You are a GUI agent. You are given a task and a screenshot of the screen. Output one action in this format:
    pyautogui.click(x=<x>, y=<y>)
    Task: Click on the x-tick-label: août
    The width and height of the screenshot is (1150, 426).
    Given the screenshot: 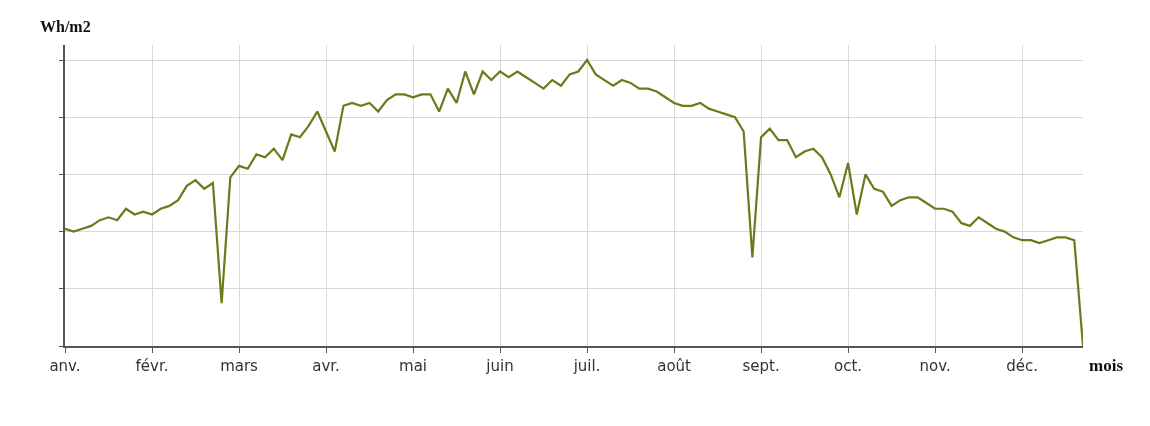 What is the action you would take?
    pyautogui.click(x=674, y=366)
    